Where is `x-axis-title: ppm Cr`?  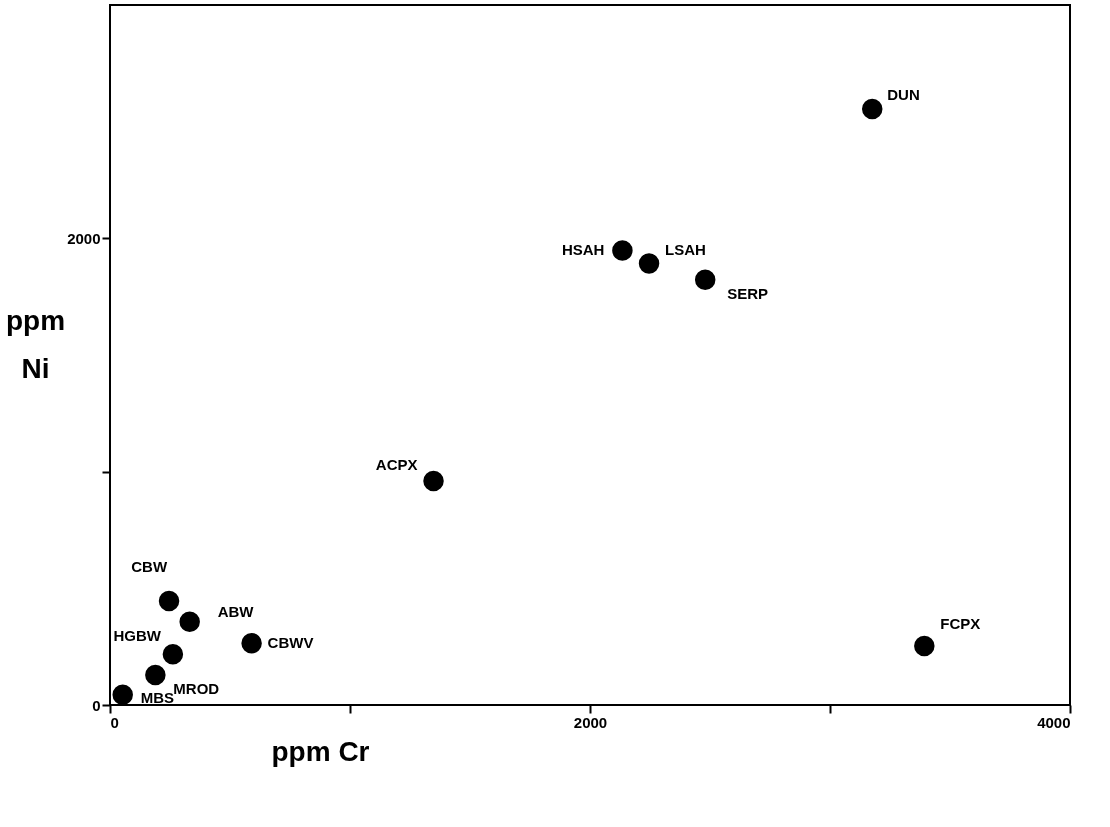
x-axis-title: ppm Cr is located at coordinates (320, 751).